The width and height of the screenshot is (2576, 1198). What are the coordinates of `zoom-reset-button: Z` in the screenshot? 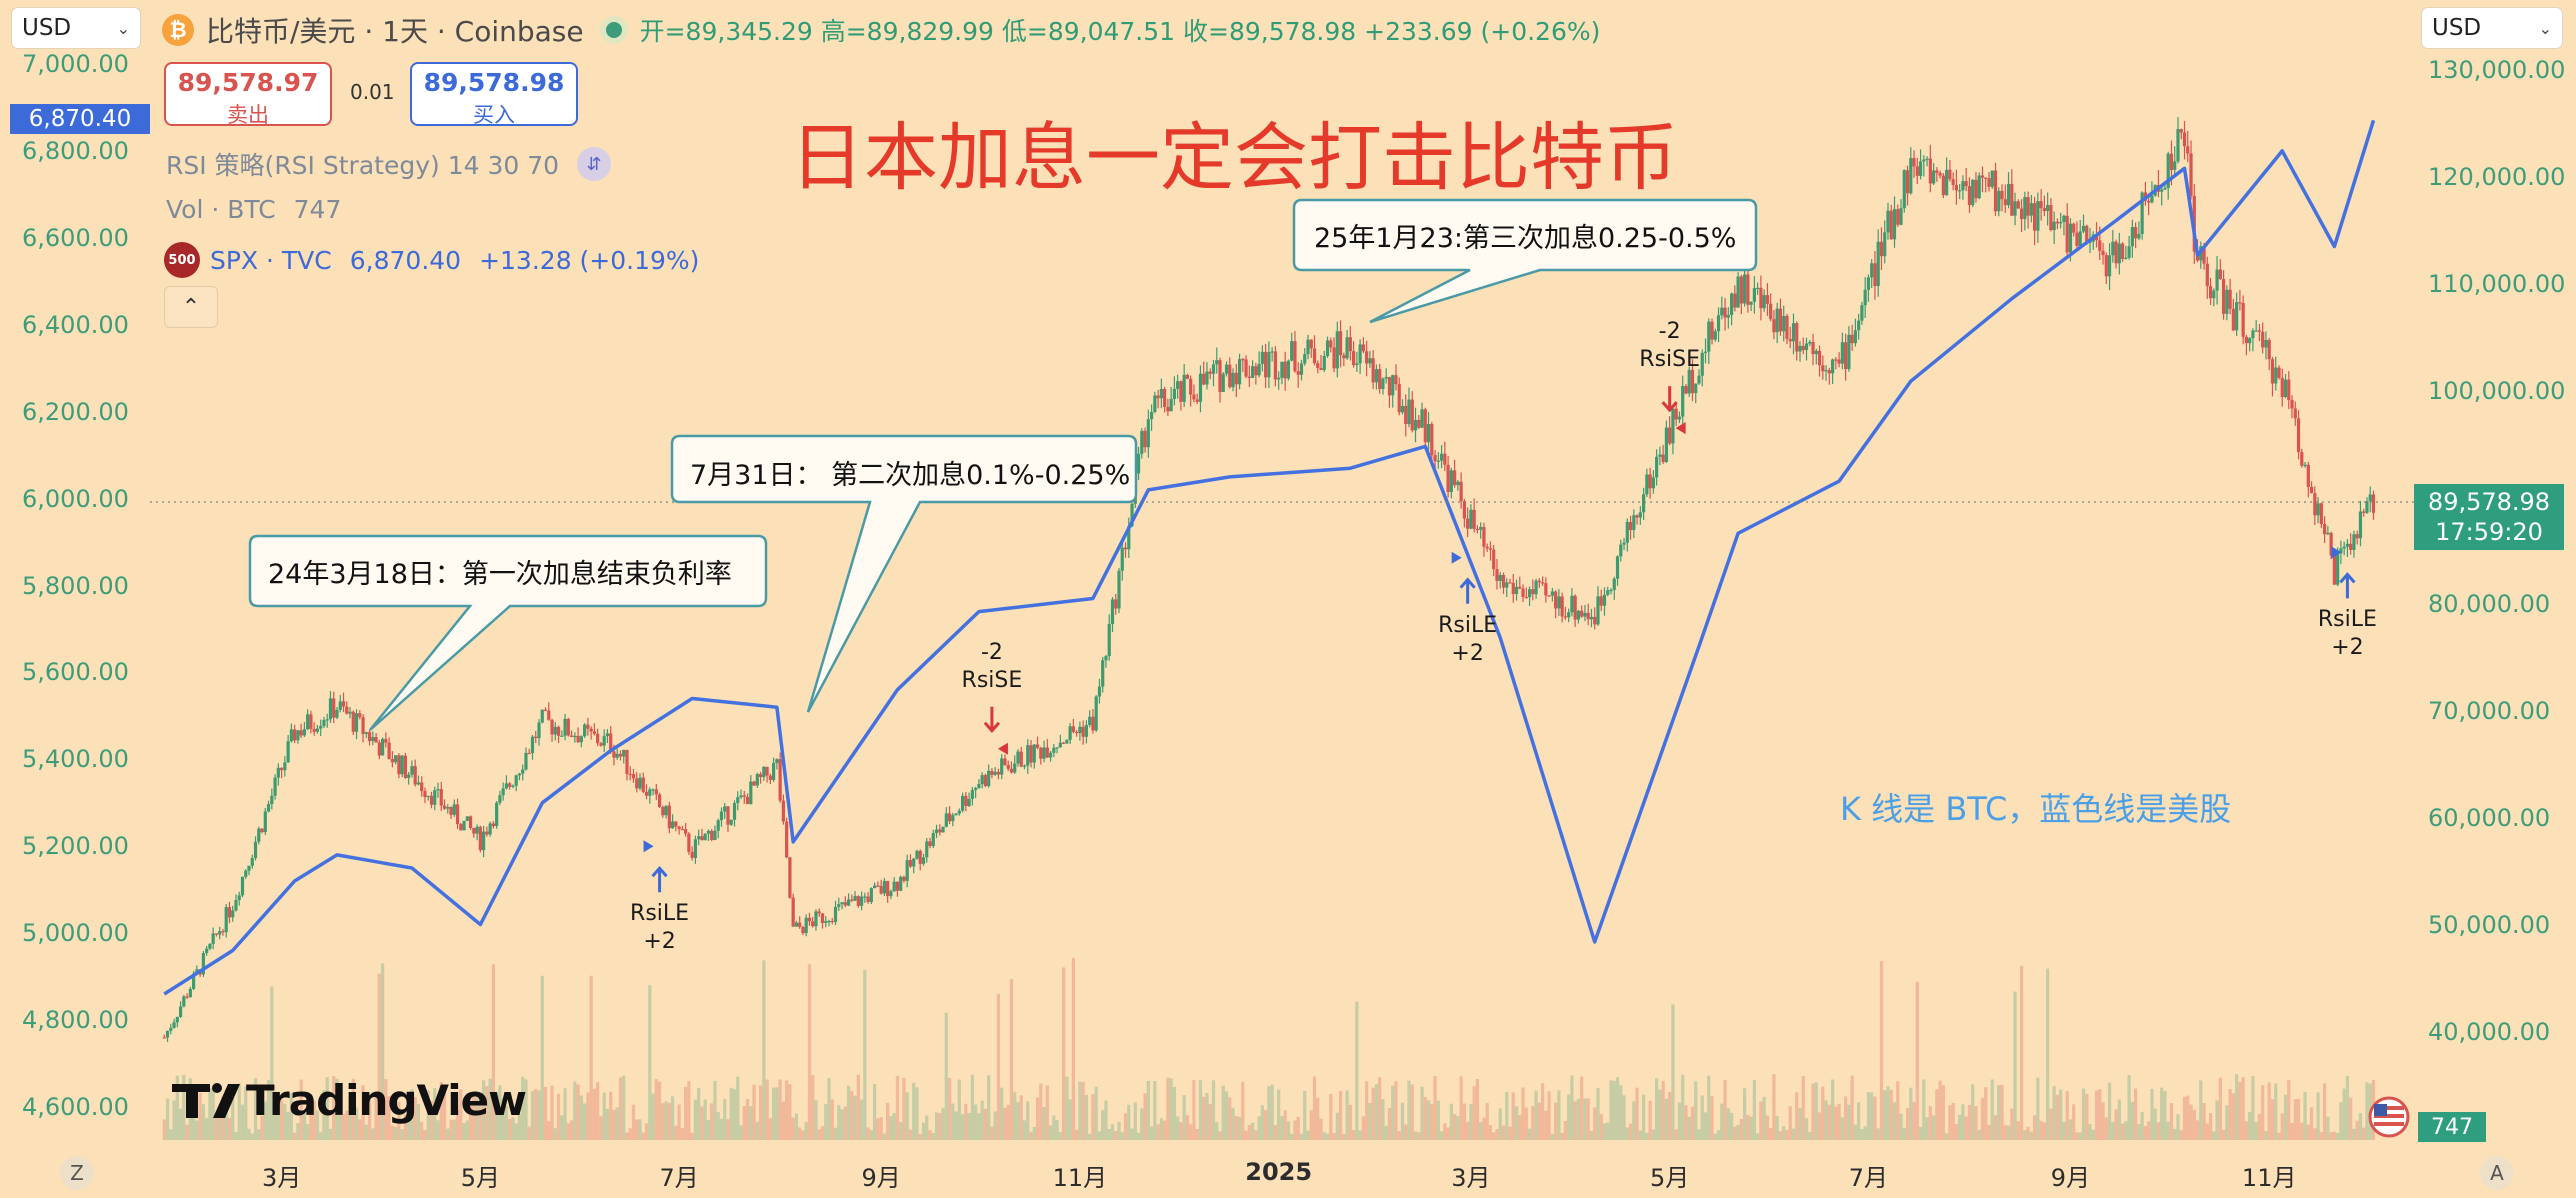 It's located at (77, 1173).